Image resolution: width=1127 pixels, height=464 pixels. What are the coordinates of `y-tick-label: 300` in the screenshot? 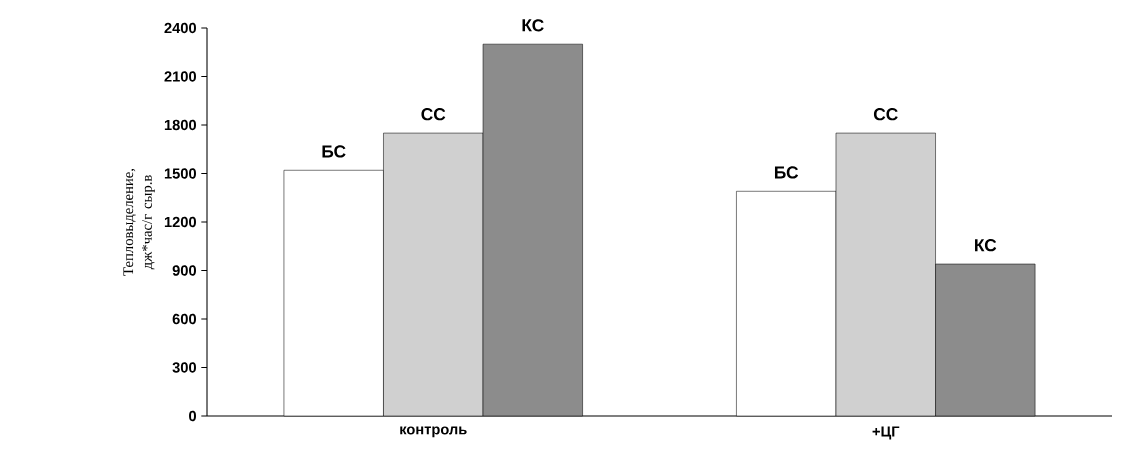 It's located at (184, 367).